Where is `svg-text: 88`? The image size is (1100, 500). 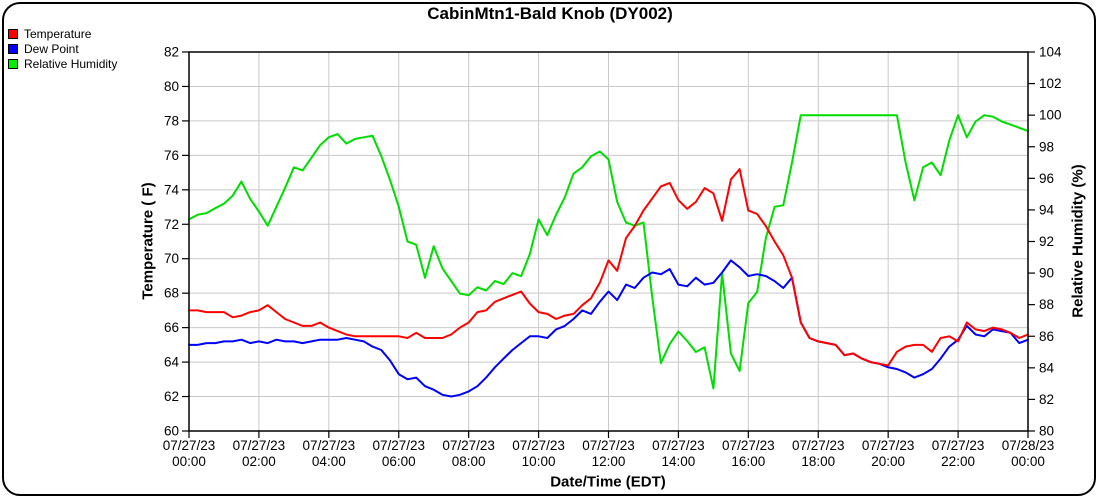
svg-text: 88 is located at coordinates (1046, 304).